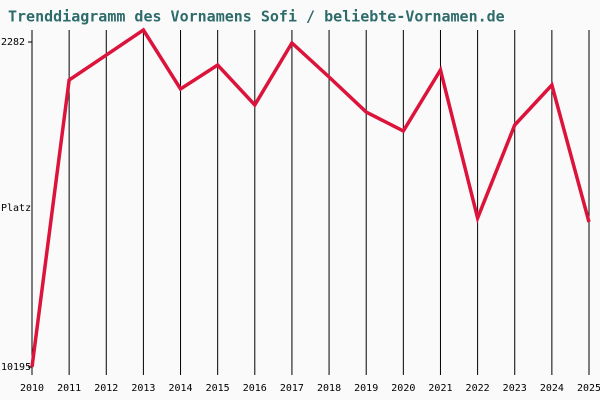 This screenshot has height=400, width=600. I want to click on x-tick-label: 2018, so click(329, 388).